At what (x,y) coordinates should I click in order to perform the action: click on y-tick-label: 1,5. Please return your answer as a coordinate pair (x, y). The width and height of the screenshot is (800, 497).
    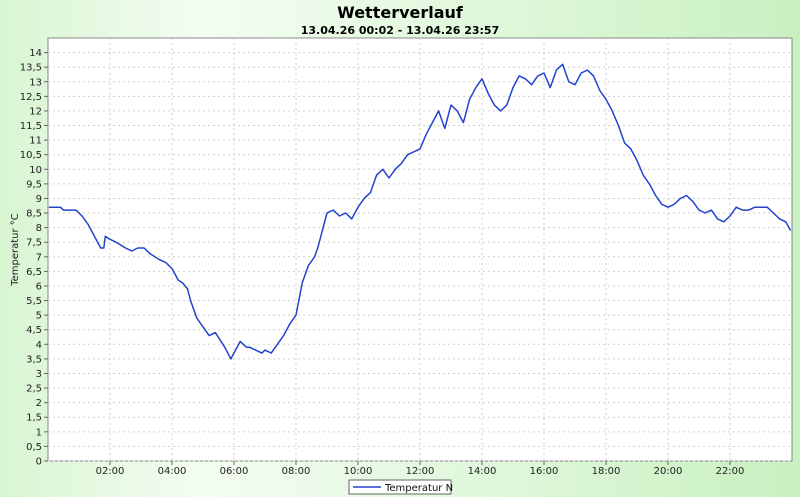
    Looking at the image, I should click on (34, 418).